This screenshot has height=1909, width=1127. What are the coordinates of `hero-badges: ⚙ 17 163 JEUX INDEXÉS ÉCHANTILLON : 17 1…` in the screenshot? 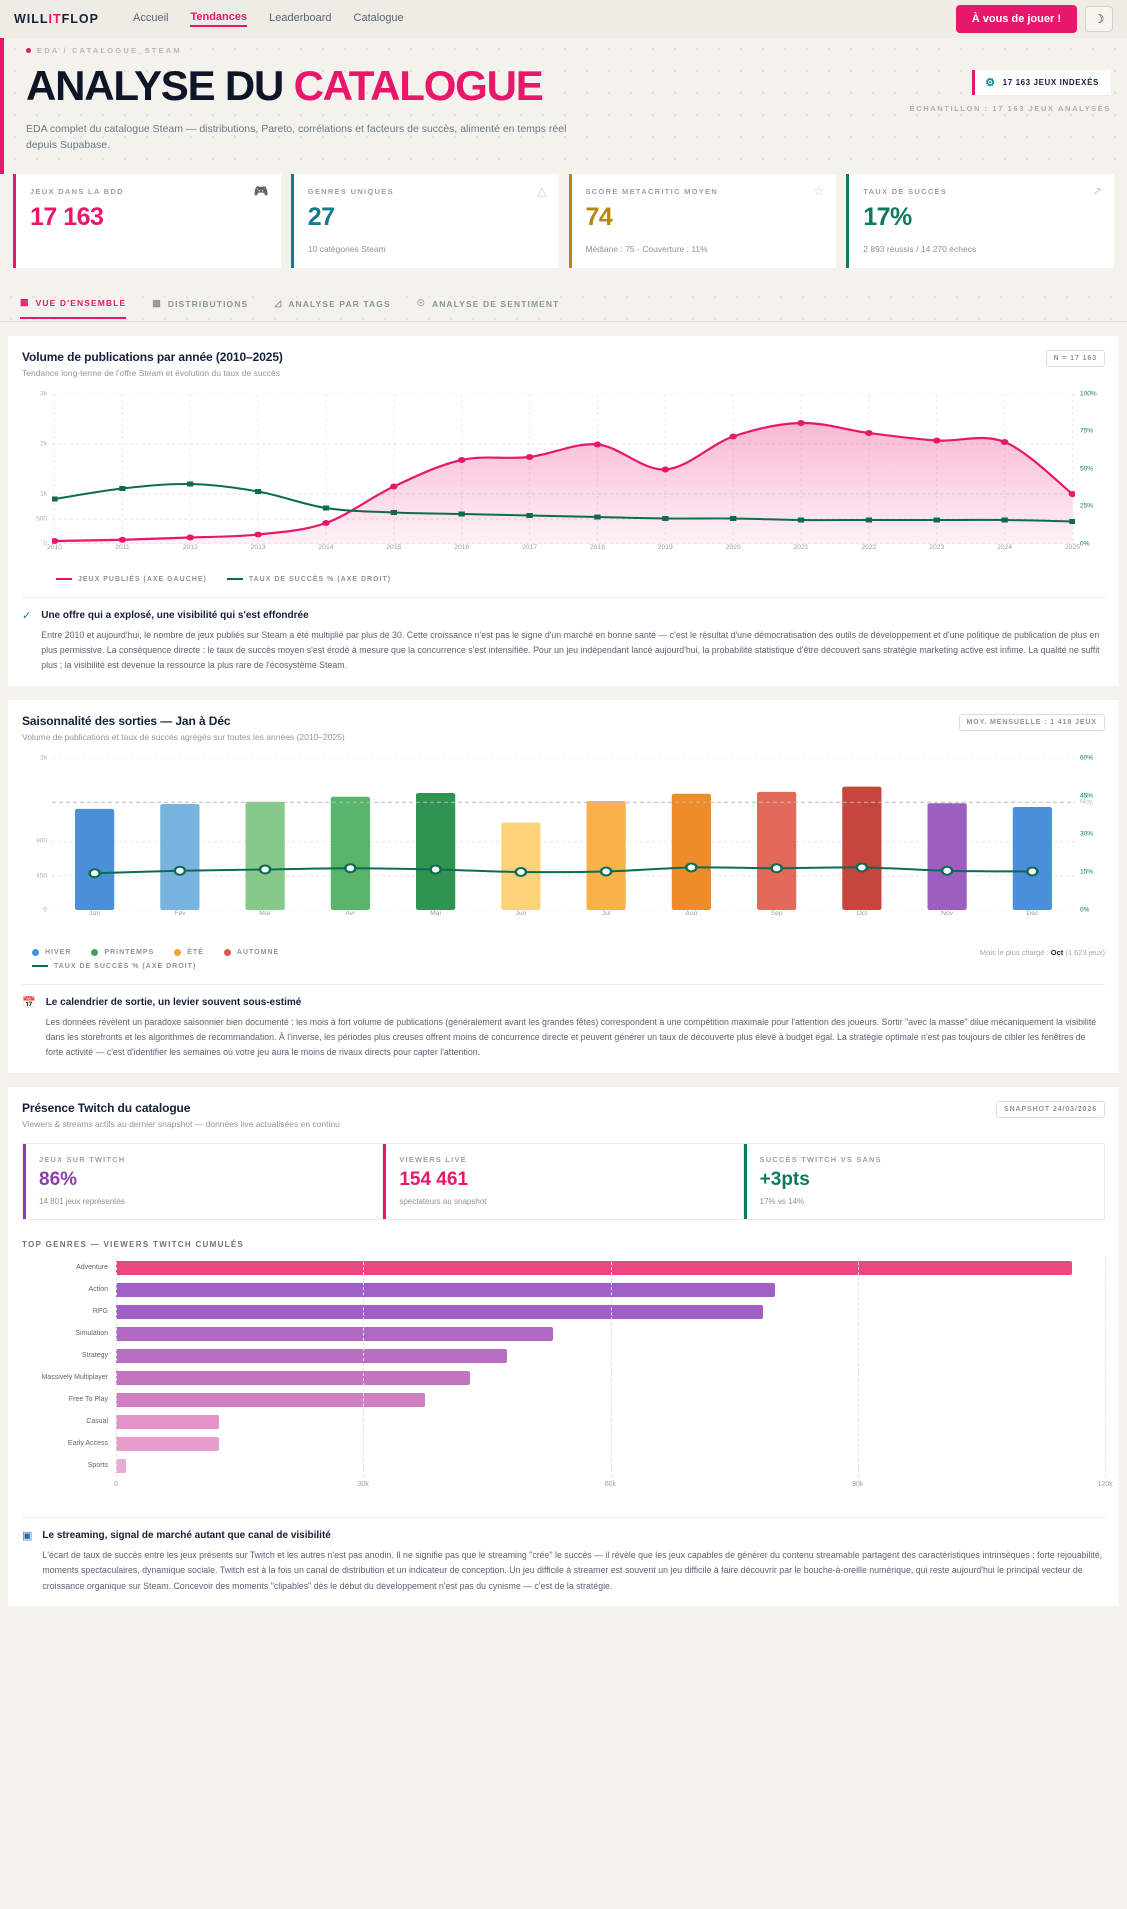 It's located at (1010, 91).